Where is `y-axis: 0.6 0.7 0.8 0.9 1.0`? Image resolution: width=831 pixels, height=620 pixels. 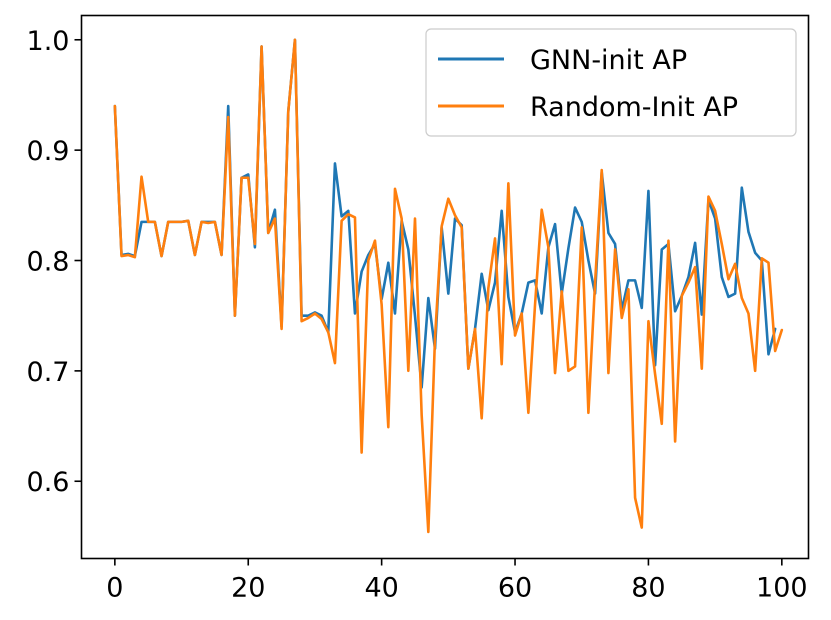
y-axis: 0.6 0.7 0.8 0.9 1.0 is located at coordinates (54, 262).